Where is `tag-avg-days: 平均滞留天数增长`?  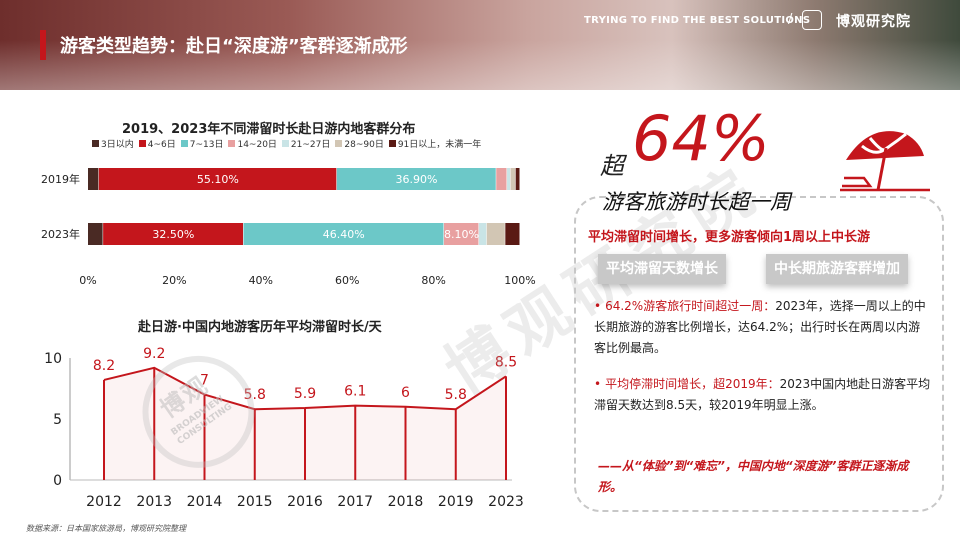 tag-avg-days: 平均滞留天数增长 is located at coordinates (662, 269).